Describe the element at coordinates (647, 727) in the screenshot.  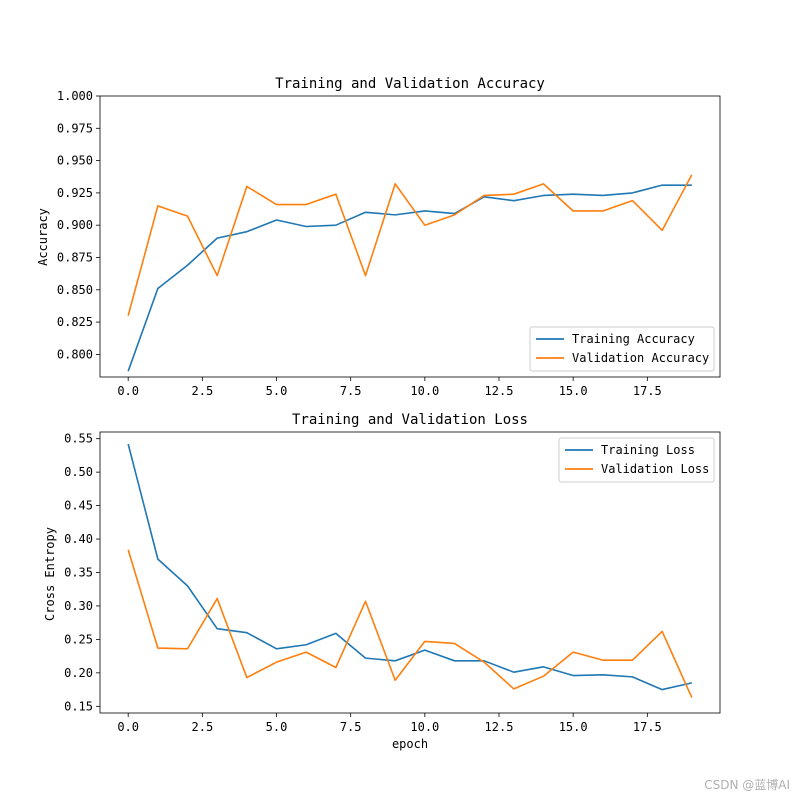
I see `loss-xtick-label: 17.5` at that location.